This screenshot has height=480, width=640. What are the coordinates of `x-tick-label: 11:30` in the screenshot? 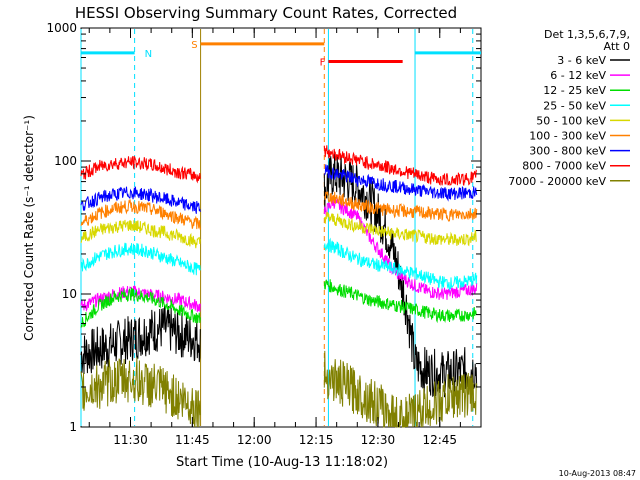 It's located at (130, 440).